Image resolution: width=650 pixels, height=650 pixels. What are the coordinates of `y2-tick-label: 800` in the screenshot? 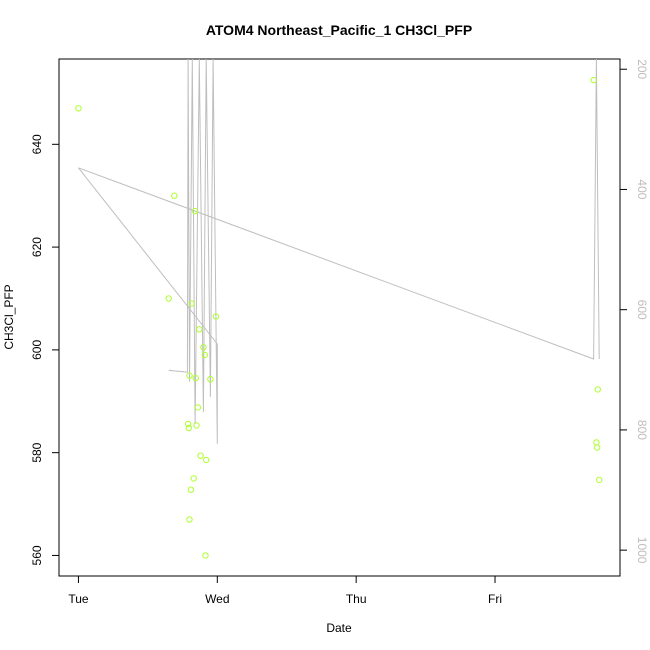 It's located at (642, 430).